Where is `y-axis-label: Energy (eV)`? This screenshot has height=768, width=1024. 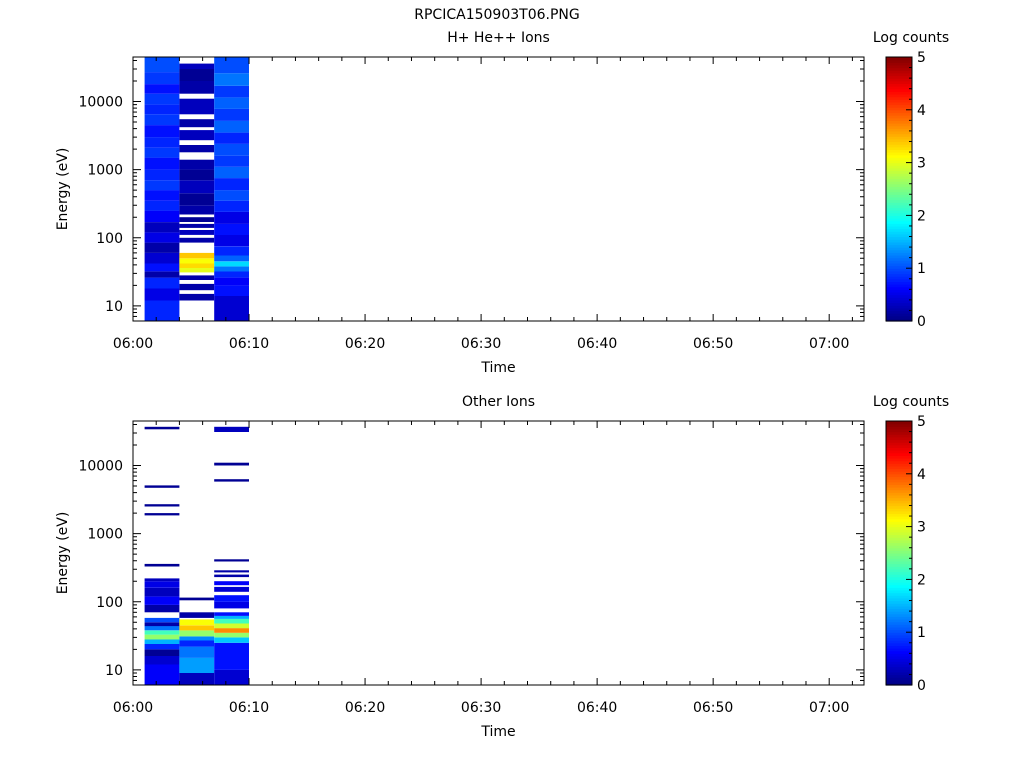
y-axis-label: Energy (eV) is located at coordinates (63, 189).